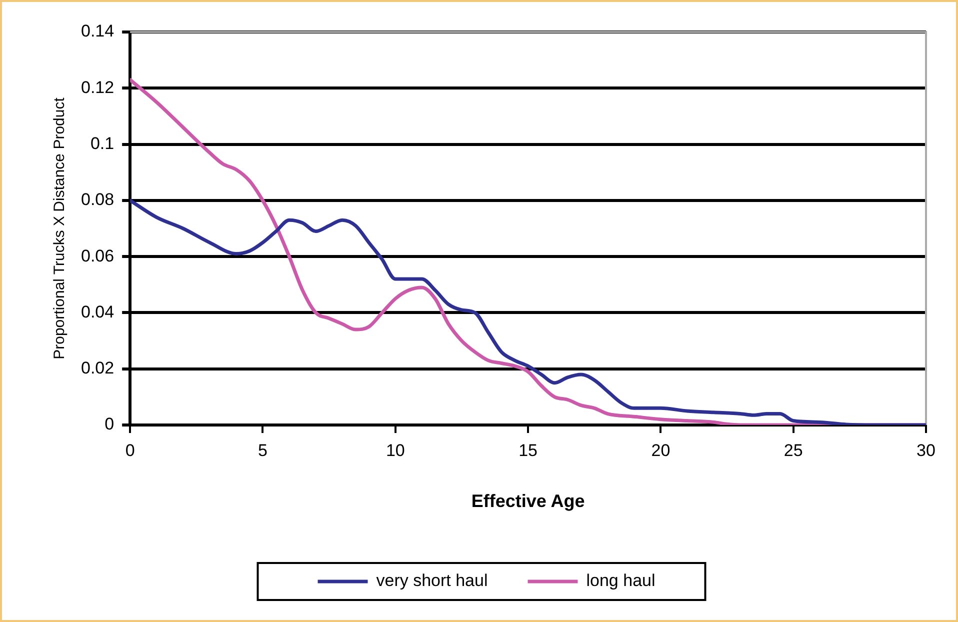 The height and width of the screenshot is (622, 958). I want to click on x-axis-title: Effective Age, so click(528, 501).